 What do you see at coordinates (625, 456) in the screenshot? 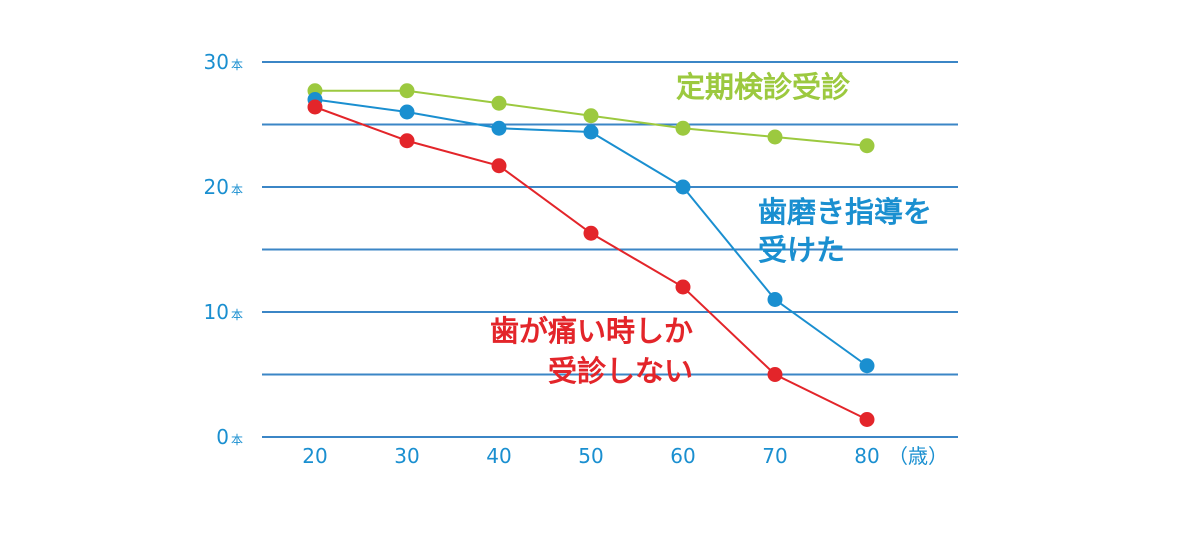
I see `x-axis-ticks: （歳） 20 30 40 50 60 70 80` at bounding box center [625, 456].